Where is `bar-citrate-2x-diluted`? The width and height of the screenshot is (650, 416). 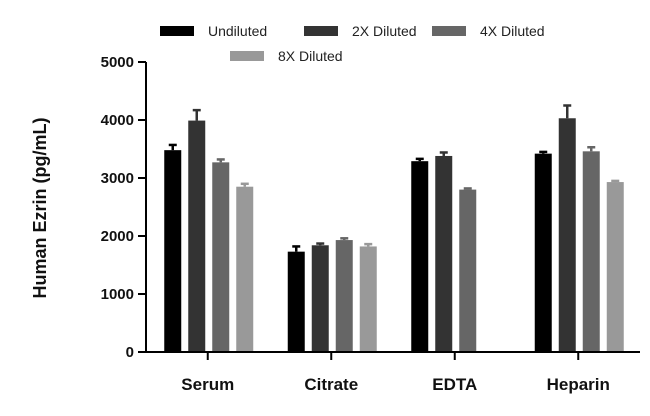 bar-citrate-2x-diluted is located at coordinates (320, 298).